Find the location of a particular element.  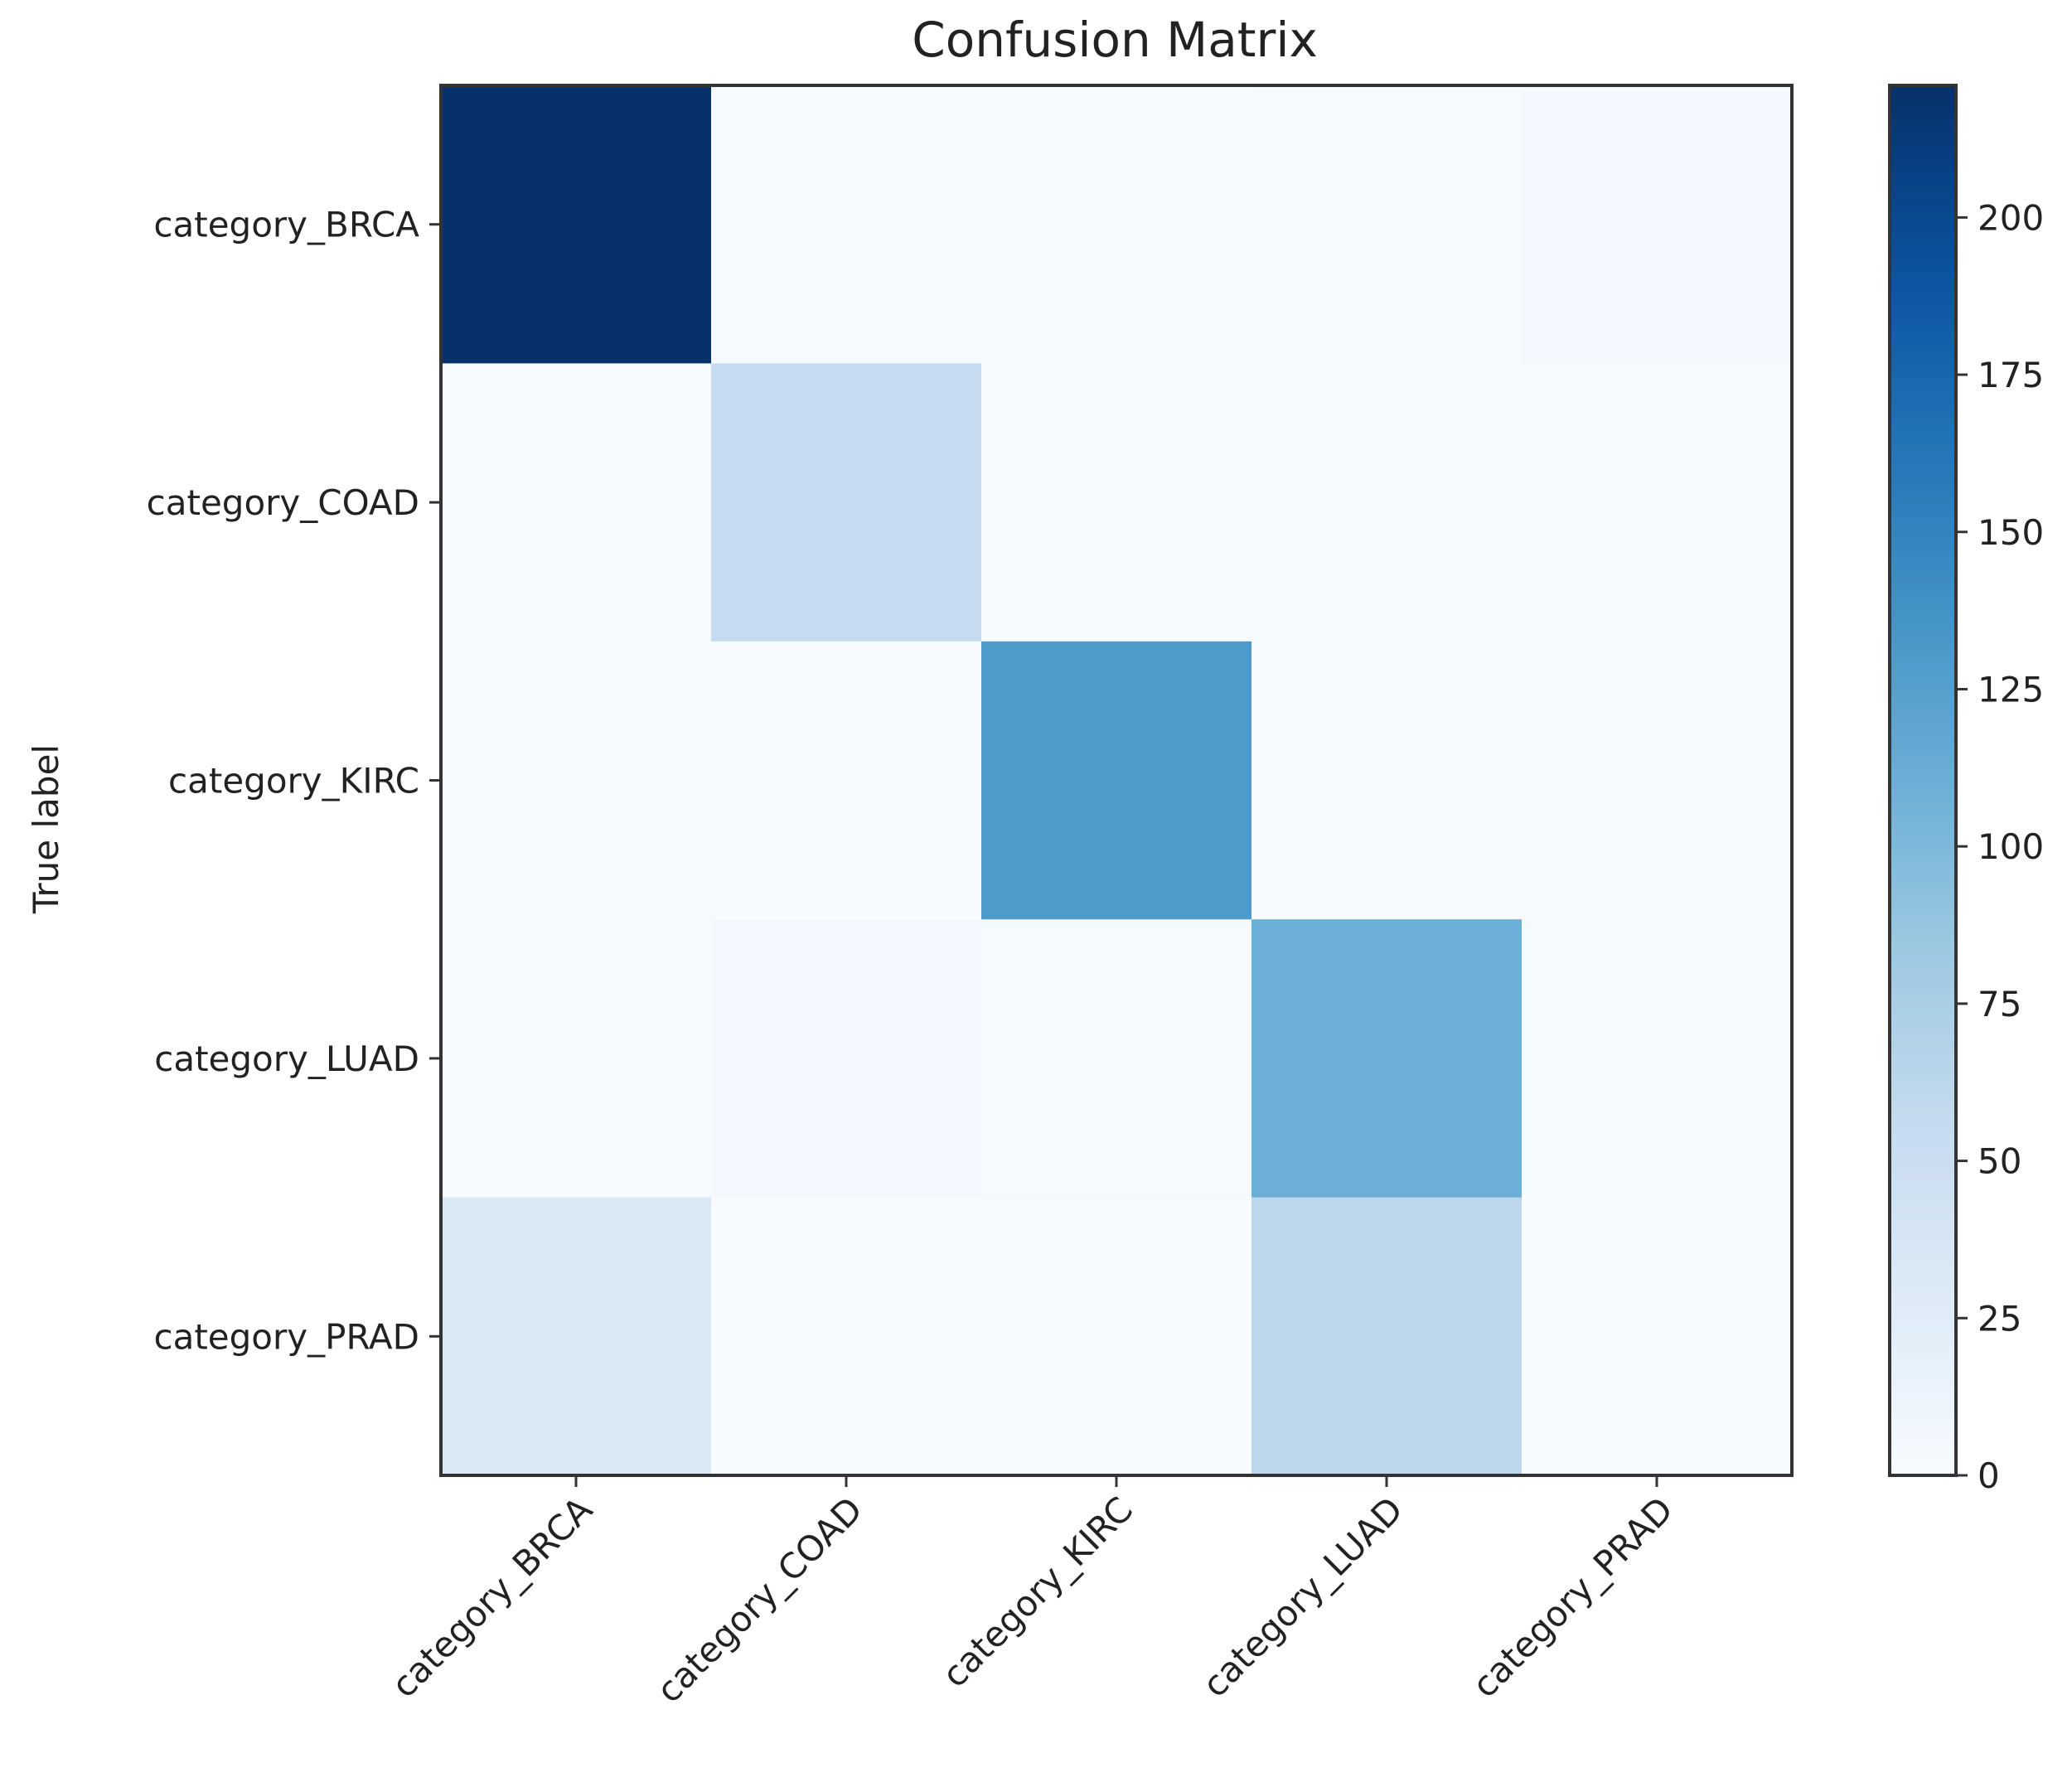

colorbar-tick-label: 200 is located at coordinates (2011, 218).